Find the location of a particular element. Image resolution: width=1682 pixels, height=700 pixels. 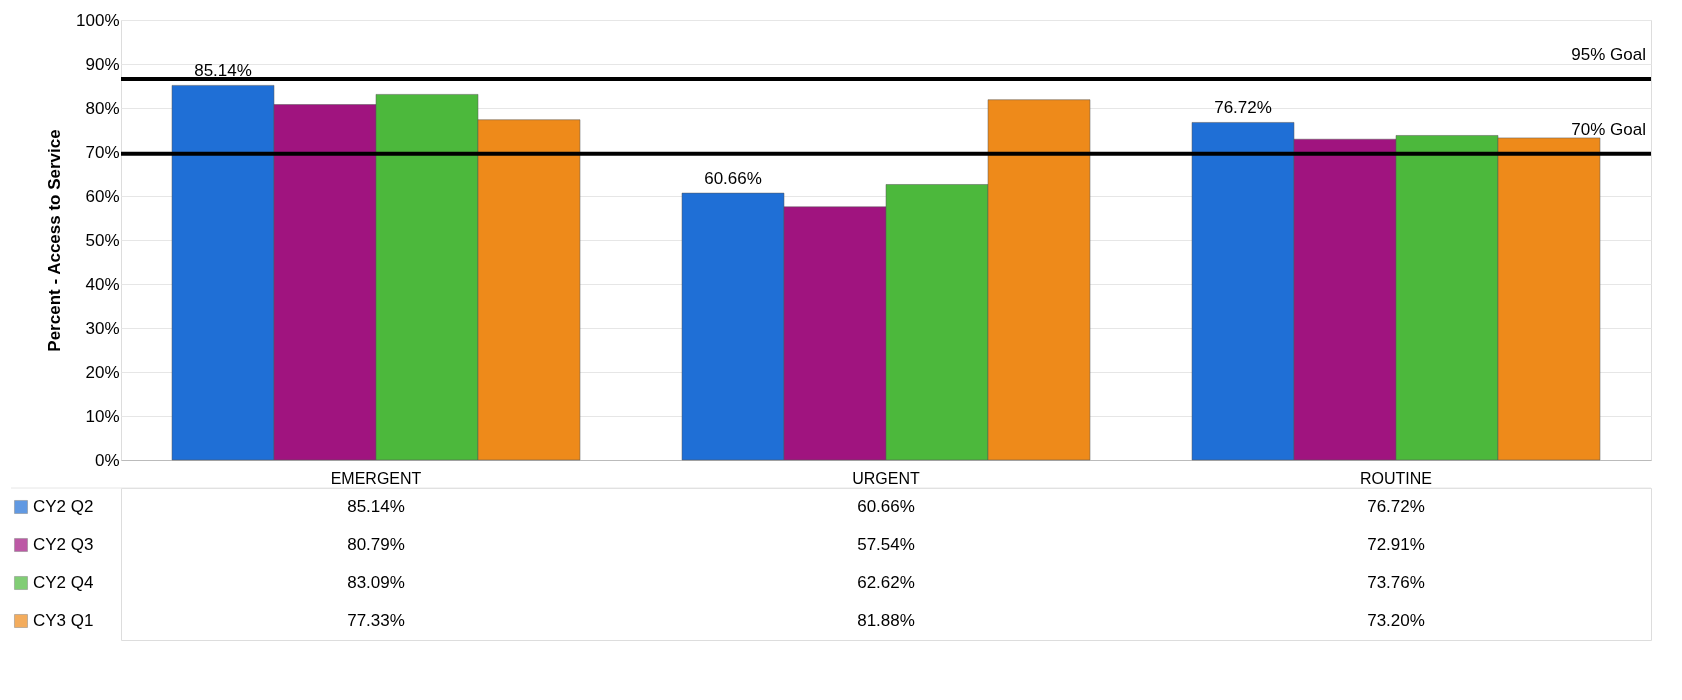

x-tick-label: URGENT is located at coordinates (886, 478).